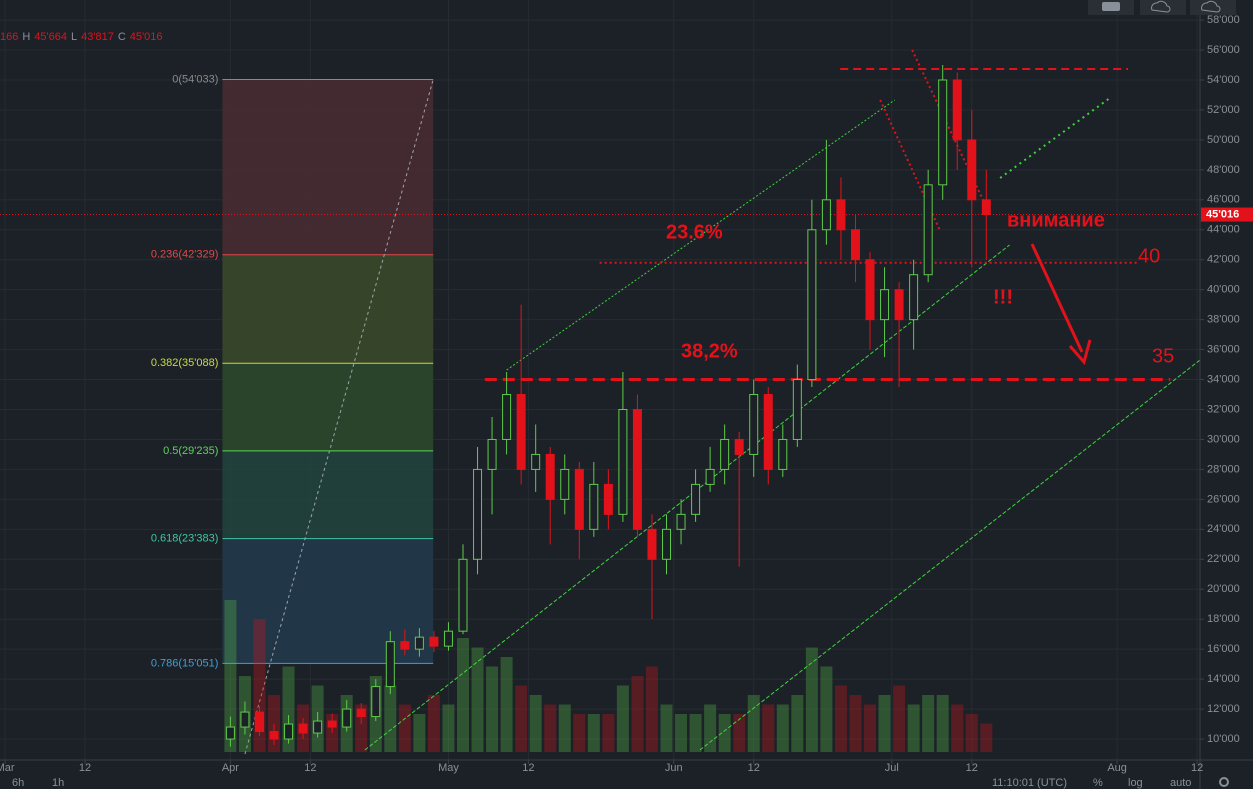  Describe the element at coordinates (7, 768) in the screenshot. I see `x-tick-label: Mar` at that location.